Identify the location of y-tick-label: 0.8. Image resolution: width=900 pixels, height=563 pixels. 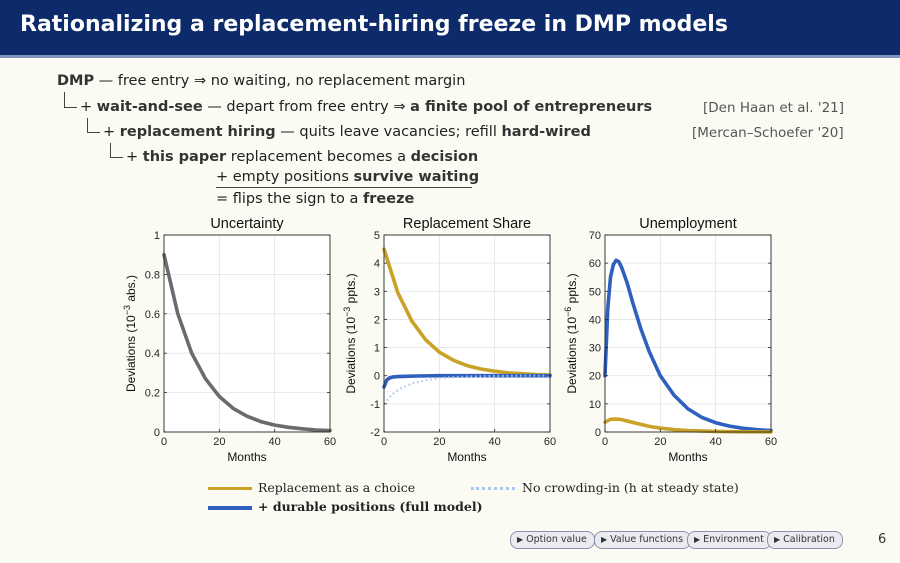
(152, 275).